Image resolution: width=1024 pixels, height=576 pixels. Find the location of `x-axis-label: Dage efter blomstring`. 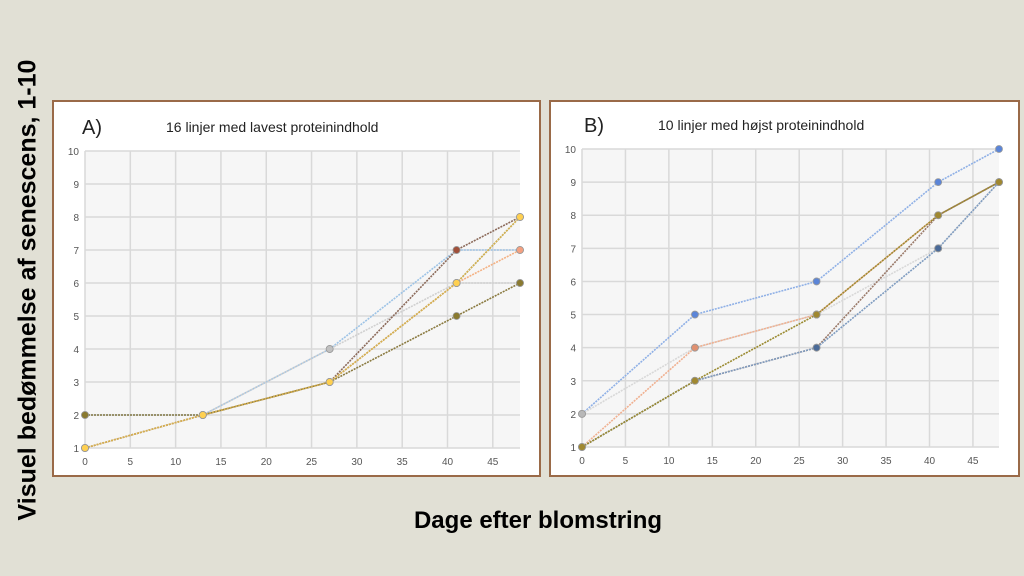

x-axis-label: Dage efter blomstring is located at coordinates (538, 520).